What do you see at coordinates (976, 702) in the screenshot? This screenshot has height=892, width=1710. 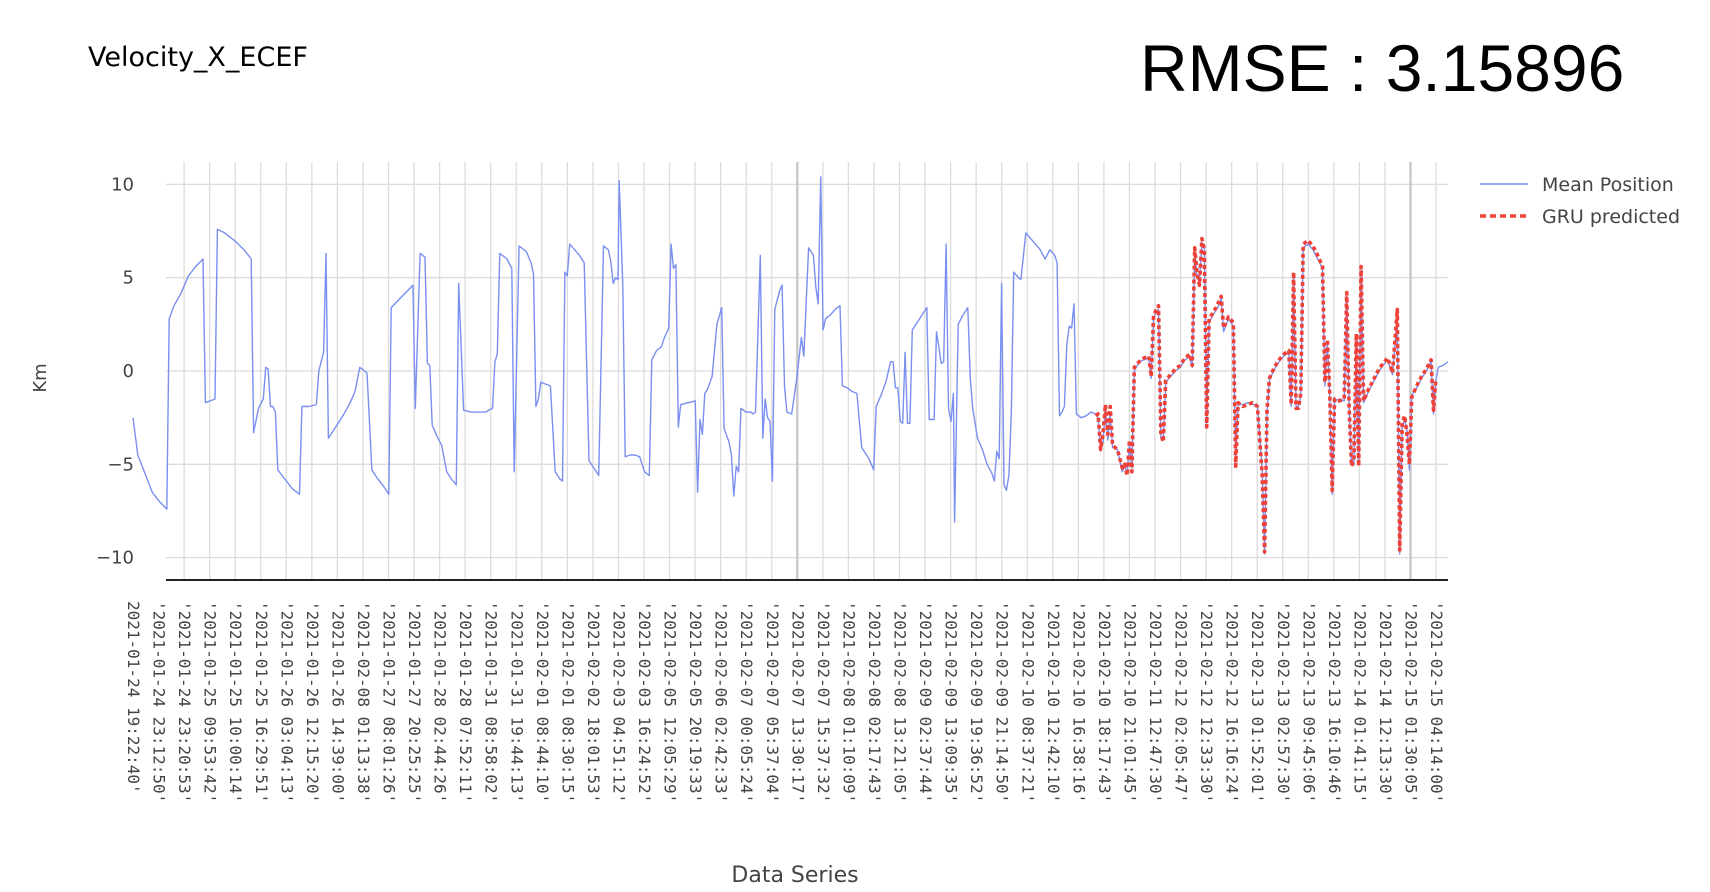 I see `x-tick-label: '2021-02-09 19:36:52'` at bounding box center [976, 702].